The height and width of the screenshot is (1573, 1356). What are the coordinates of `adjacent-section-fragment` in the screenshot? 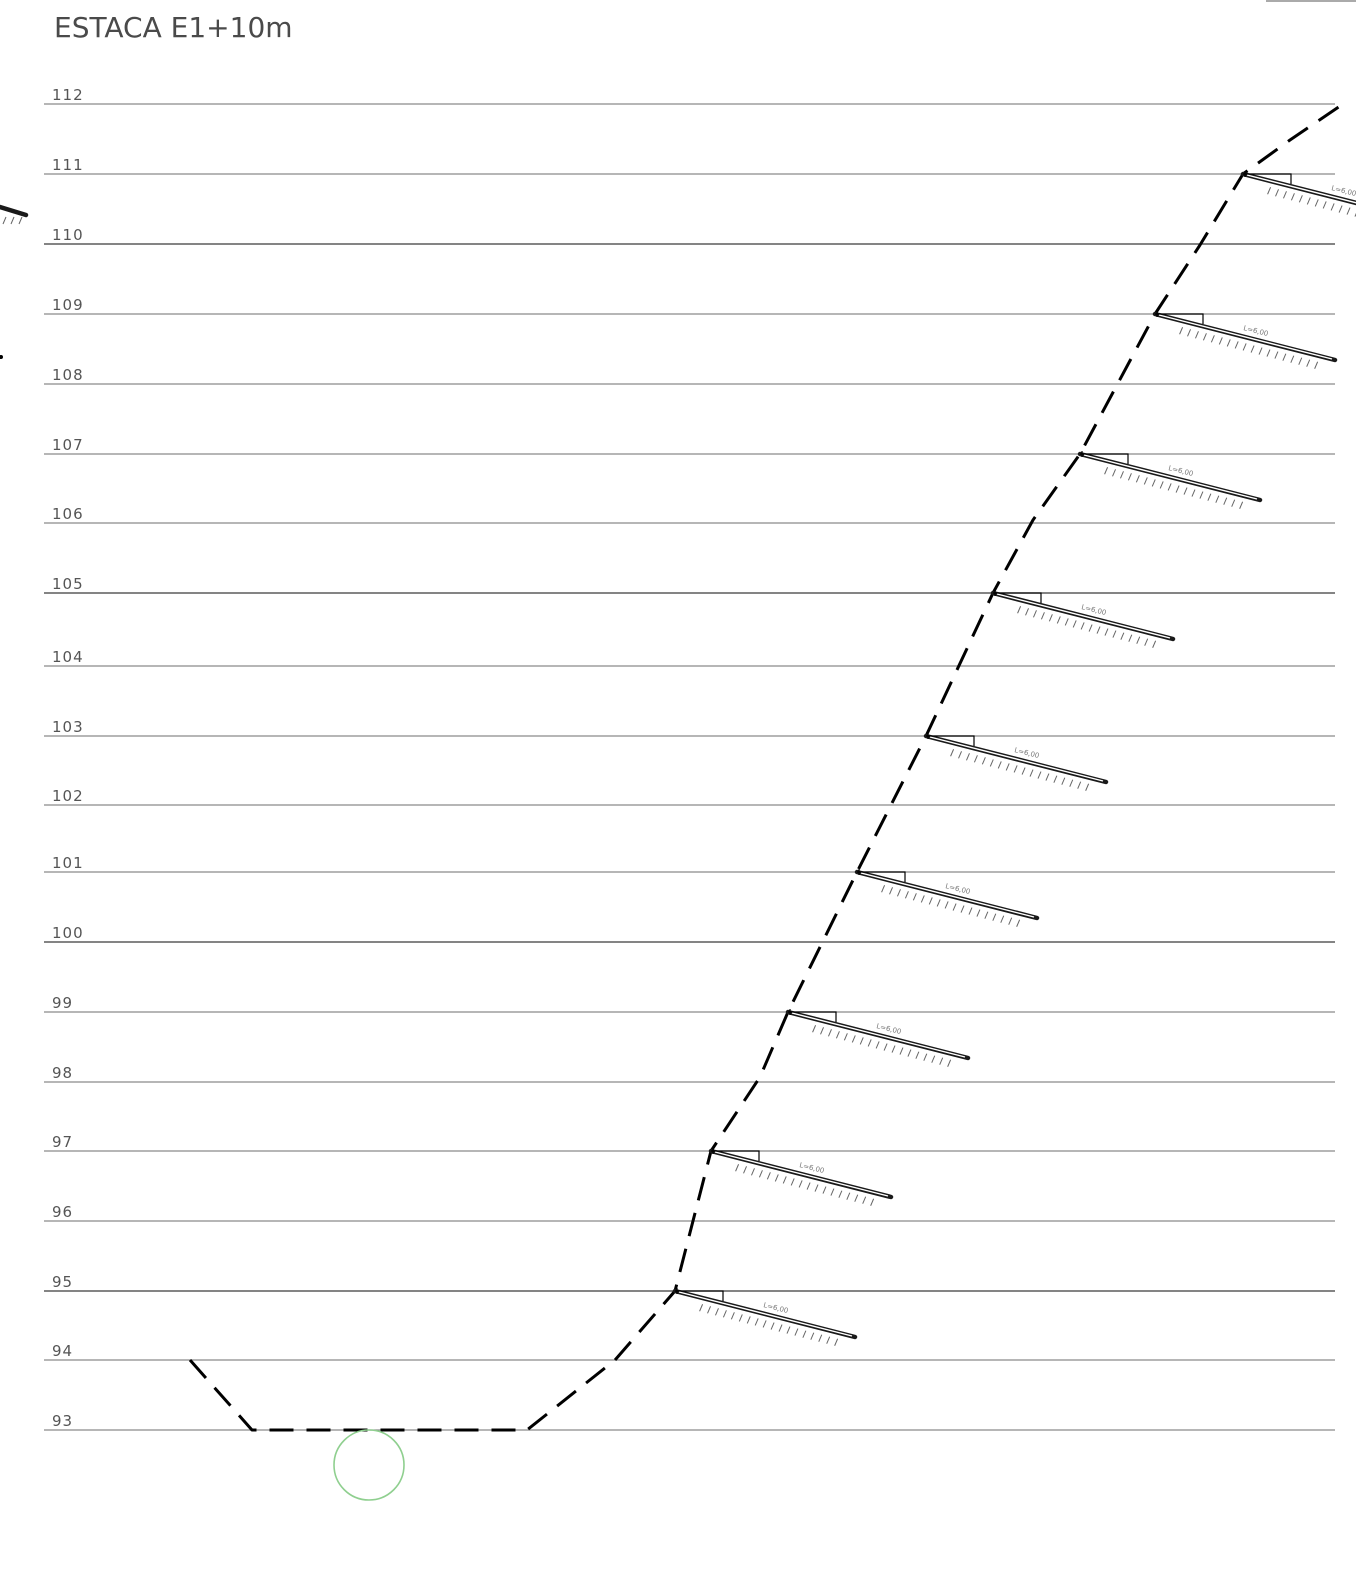 It's located at (14, 281).